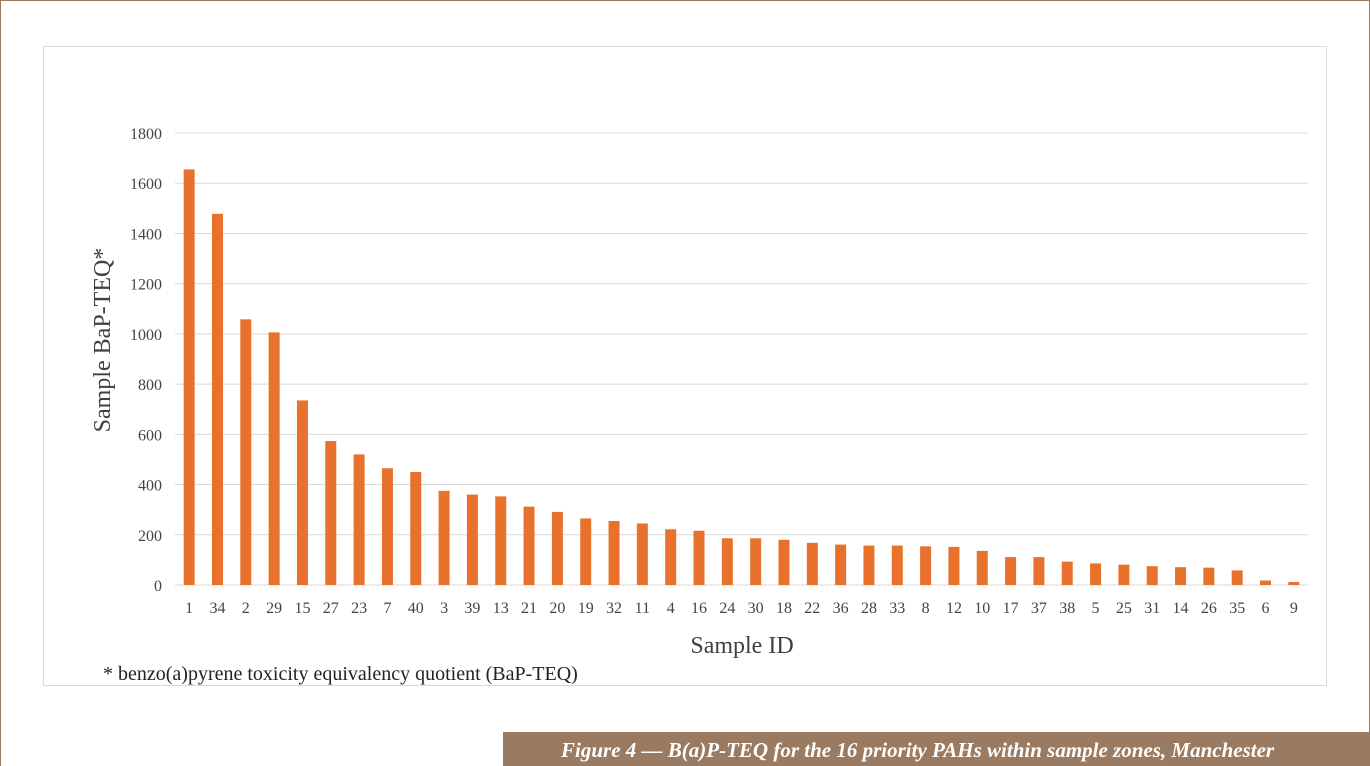  I want to click on x-tick-label: 30, so click(756, 608).